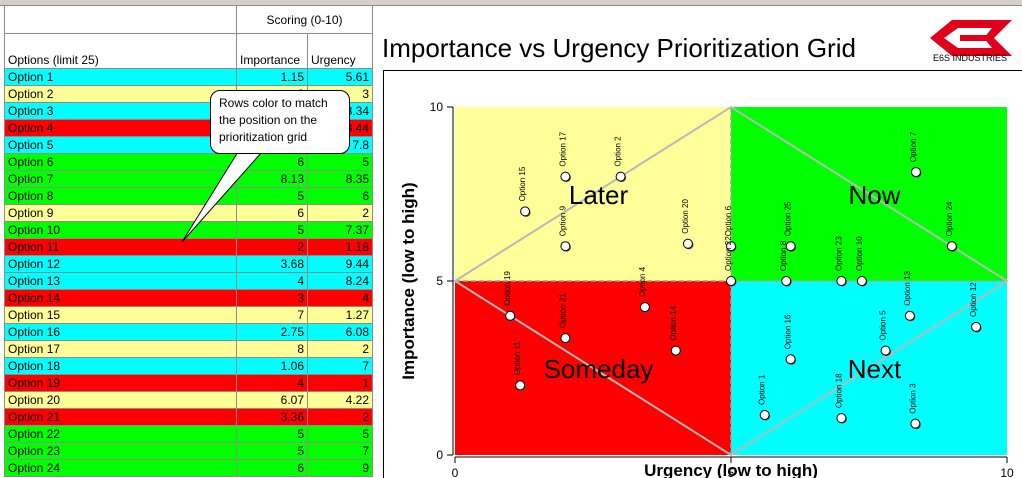  Describe the element at coordinates (120, 162) in the screenshot. I see `option-name-cell: Option 6` at that location.